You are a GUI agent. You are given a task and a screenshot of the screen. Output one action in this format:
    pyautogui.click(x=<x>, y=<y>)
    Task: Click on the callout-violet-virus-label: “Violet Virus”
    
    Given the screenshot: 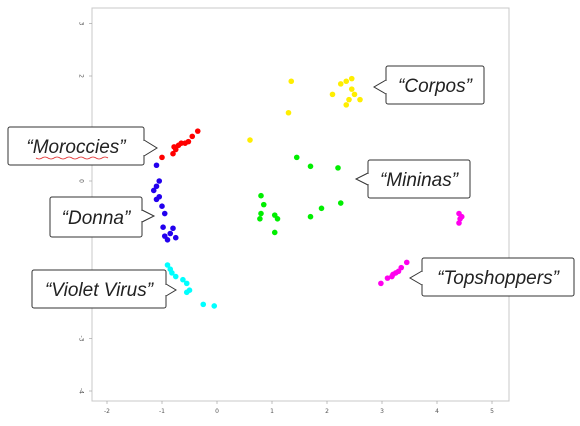 What is the action you would take?
    pyautogui.click(x=100, y=290)
    